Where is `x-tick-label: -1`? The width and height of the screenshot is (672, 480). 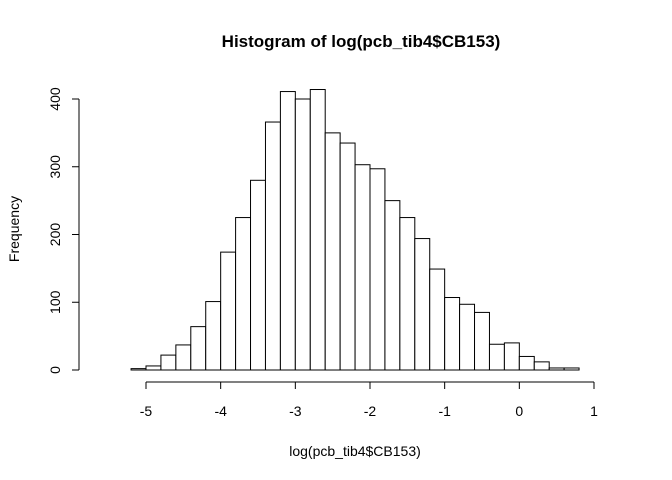
x-tick-label: -1 is located at coordinates (444, 411).